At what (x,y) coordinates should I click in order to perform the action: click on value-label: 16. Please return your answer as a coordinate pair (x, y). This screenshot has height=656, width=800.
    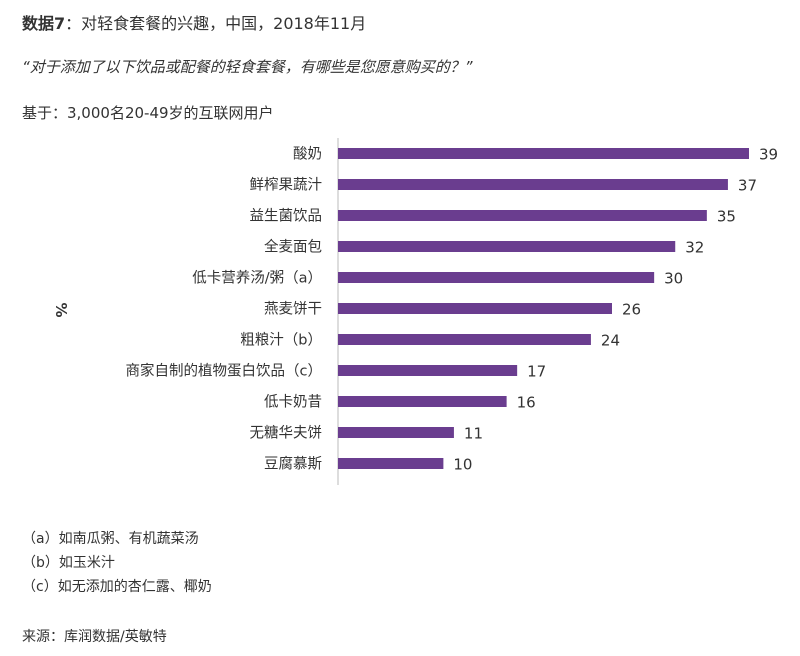
    Looking at the image, I should click on (526, 403).